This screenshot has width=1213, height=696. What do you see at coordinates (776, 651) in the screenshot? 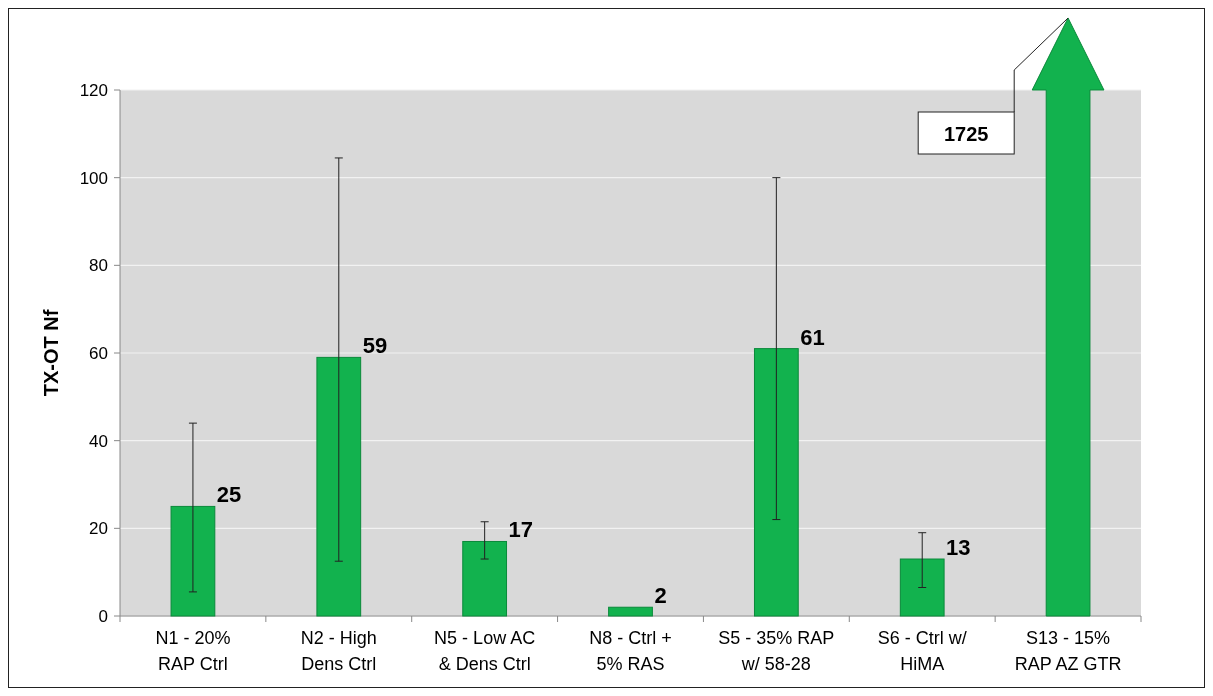
I see `x-tick-label: S5 - 35% RAP w/ 58-28` at bounding box center [776, 651].